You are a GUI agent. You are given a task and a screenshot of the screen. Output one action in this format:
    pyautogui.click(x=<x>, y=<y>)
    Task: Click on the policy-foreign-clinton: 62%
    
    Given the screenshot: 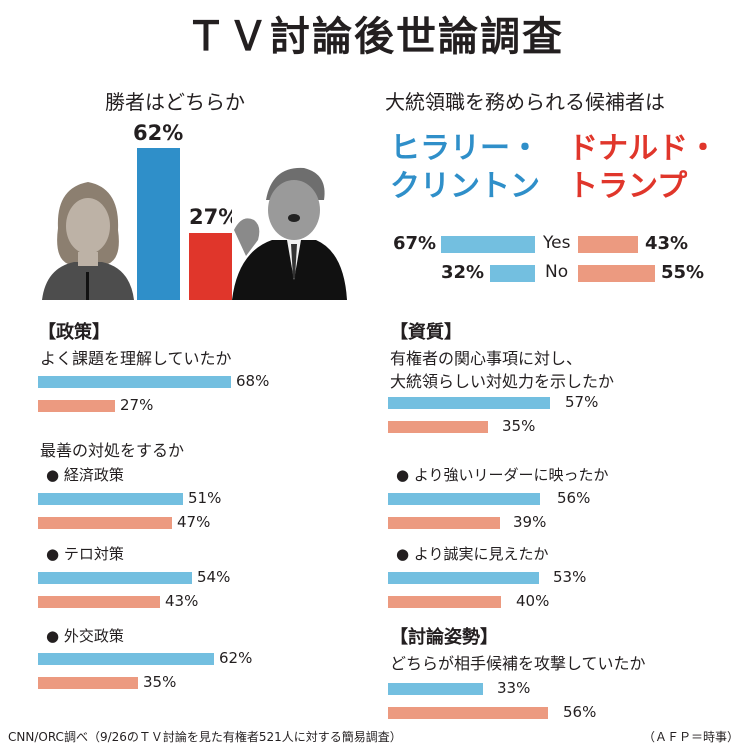 What is the action you would take?
    pyautogui.click(x=236, y=658)
    